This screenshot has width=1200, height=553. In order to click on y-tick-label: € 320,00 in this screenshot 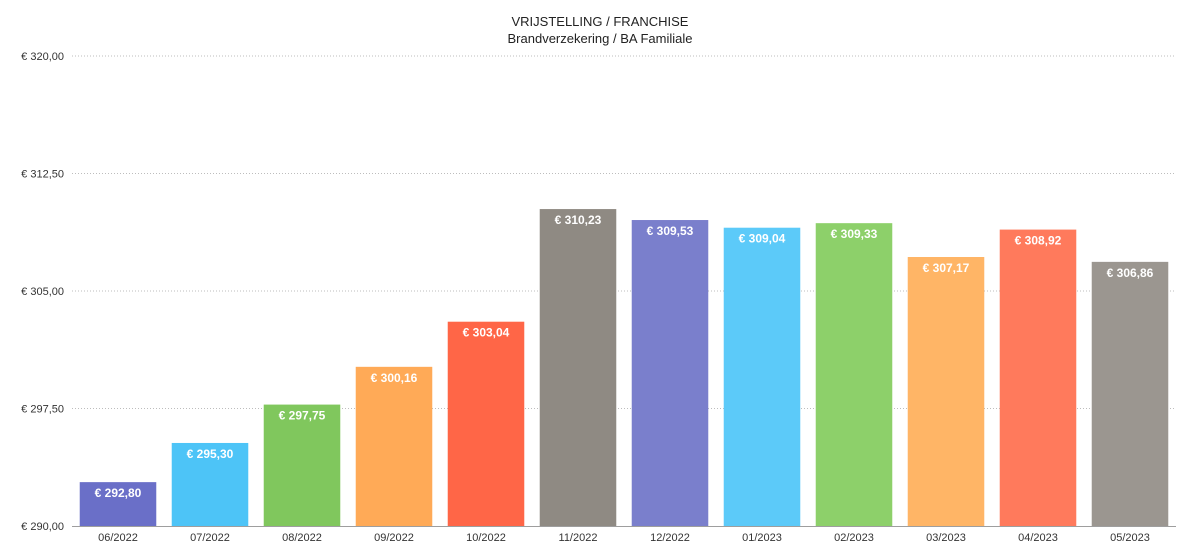, I will do `click(42, 57)`.